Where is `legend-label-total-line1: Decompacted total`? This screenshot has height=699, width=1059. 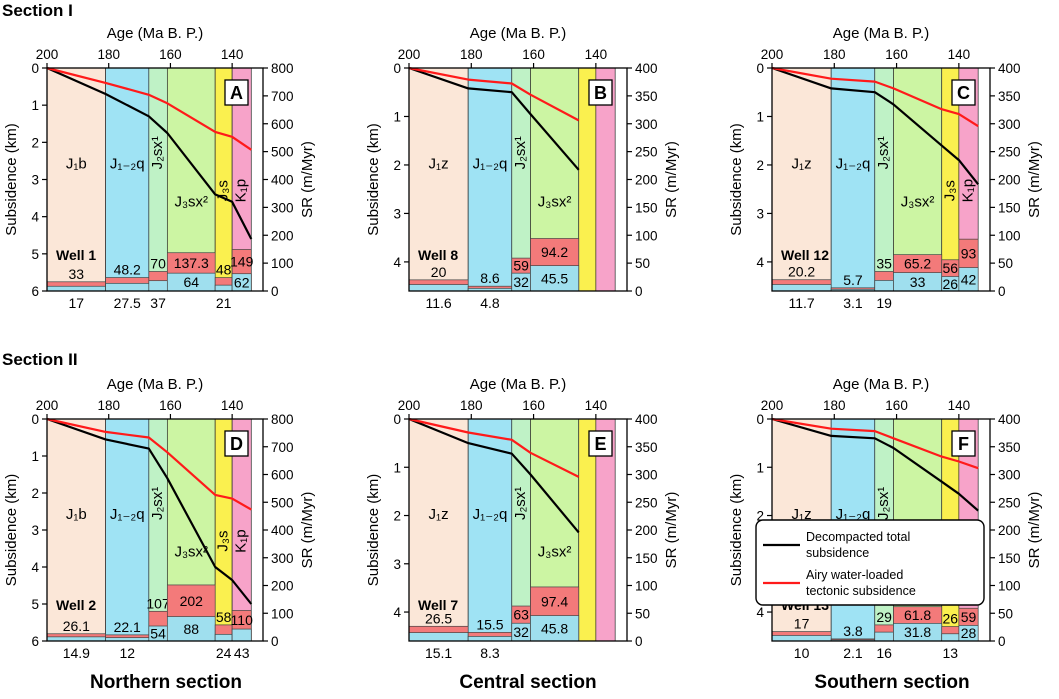
legend-label-total-line1: Decompacted total is located at coordinates (858, 537).